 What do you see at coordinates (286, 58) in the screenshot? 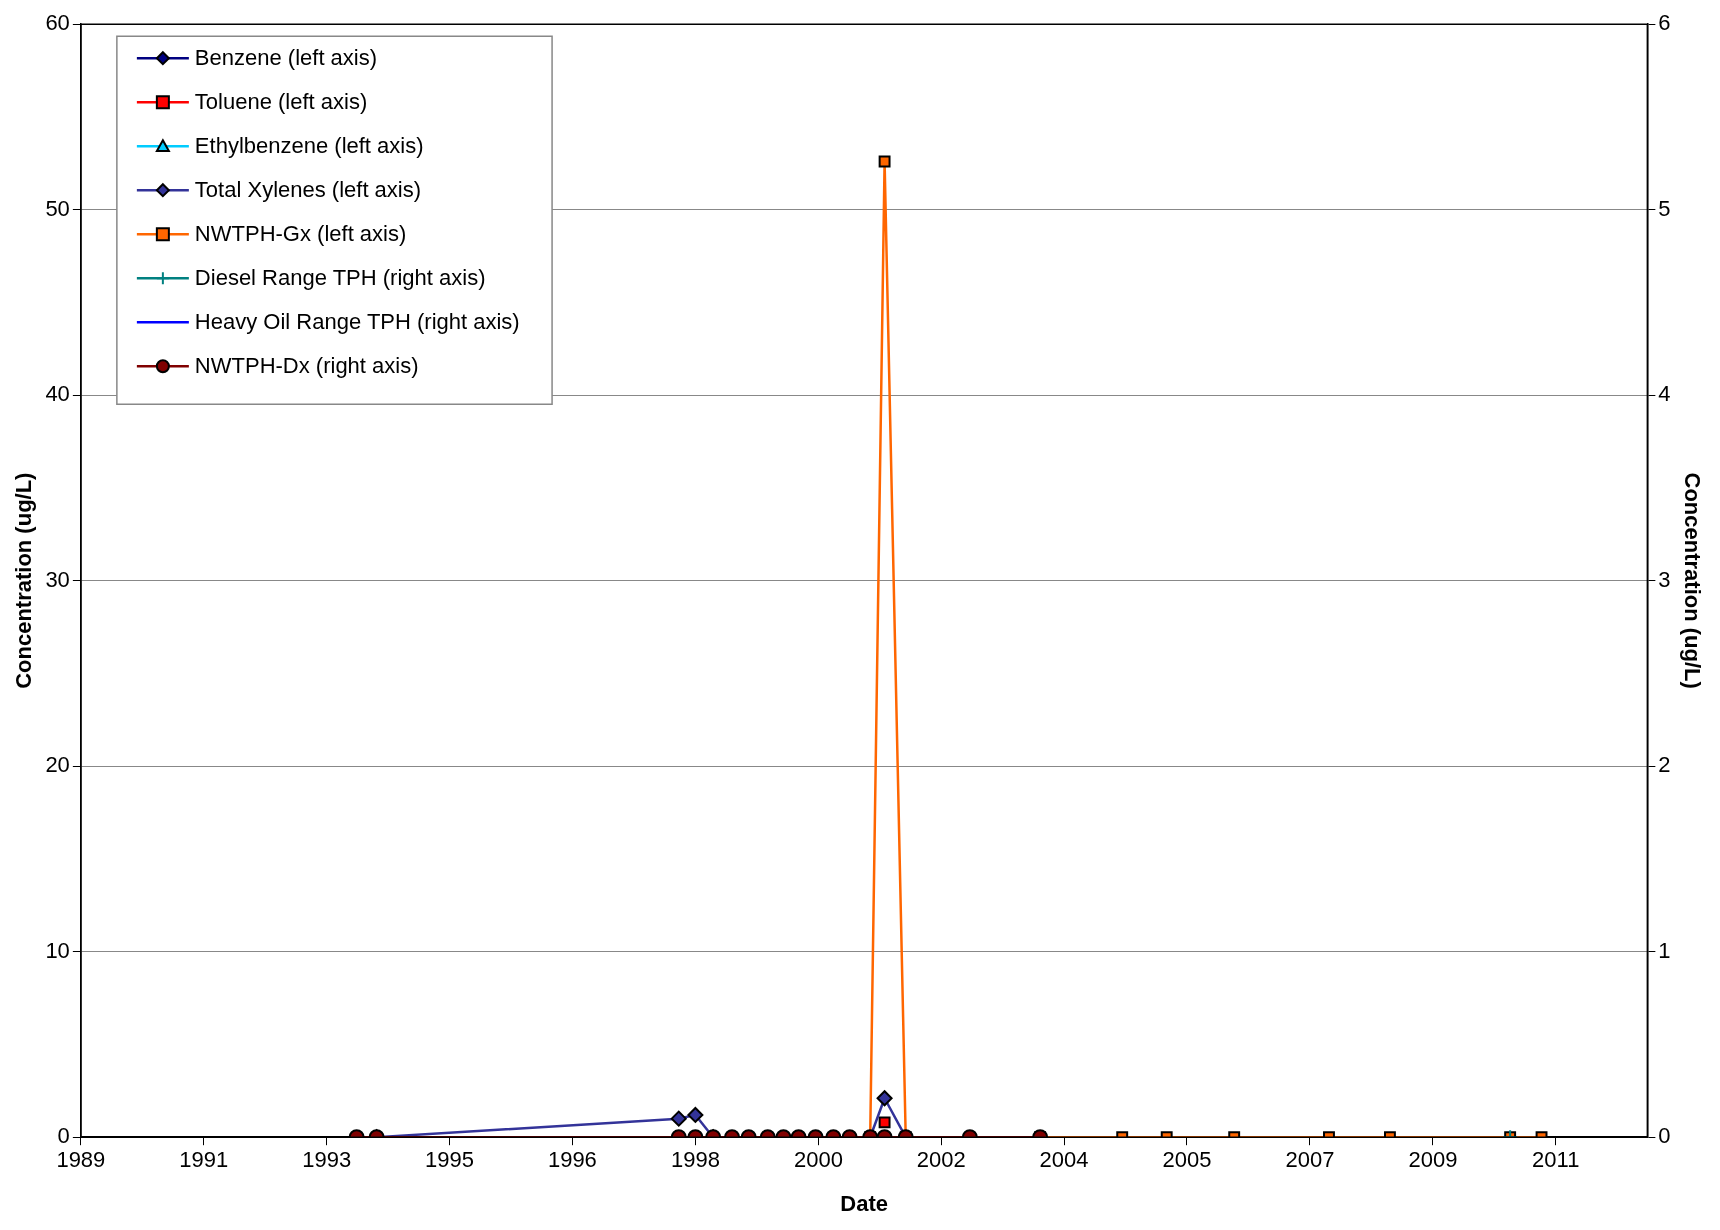
I see `legend-label: Benzene (left axis)` at bounding box center [286, 58].